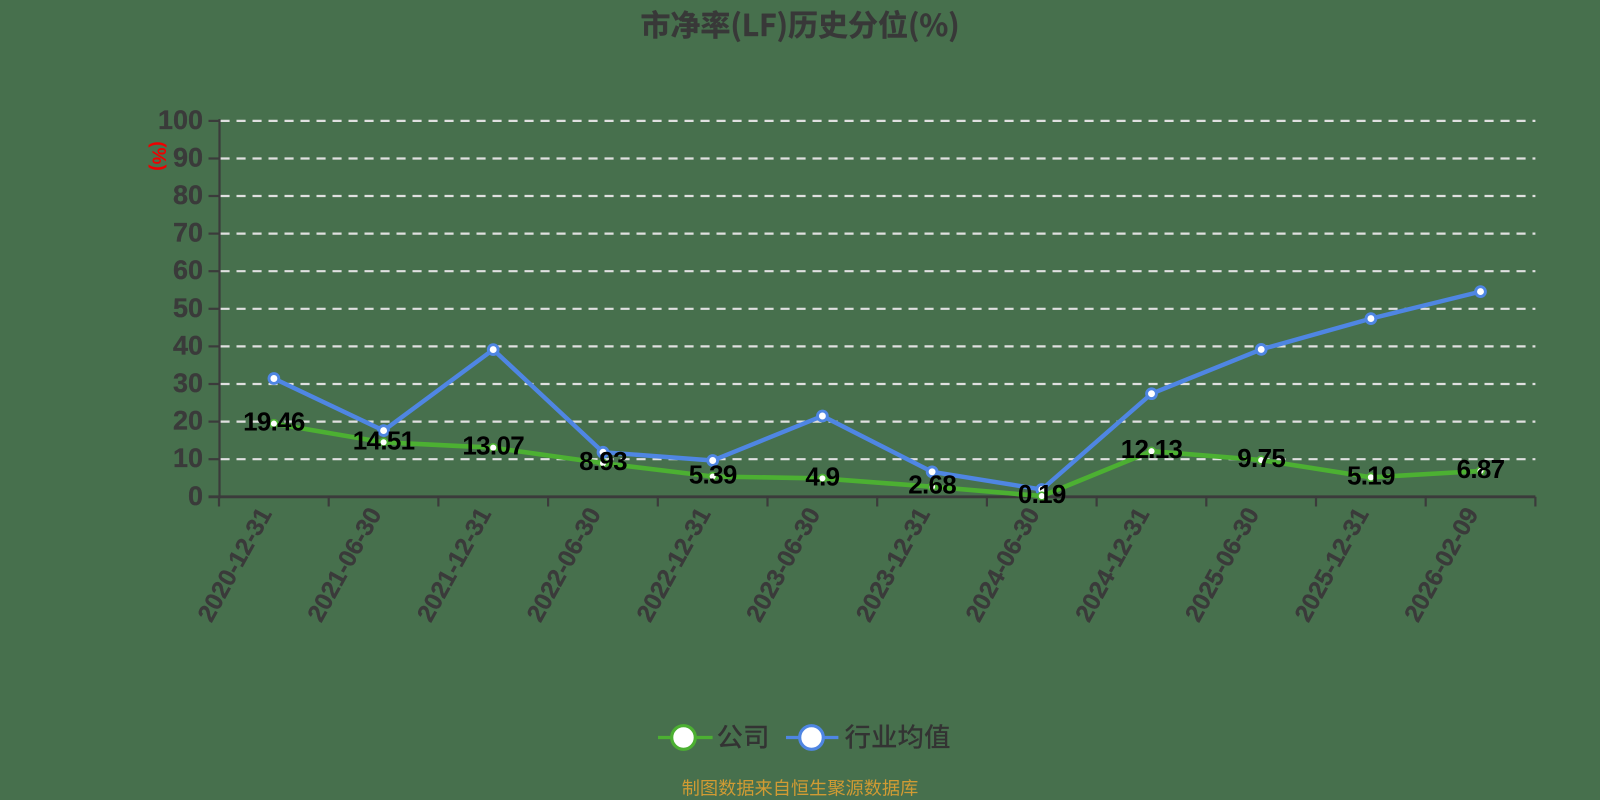  I want to click on svg-text: 80, so click(188, 195).